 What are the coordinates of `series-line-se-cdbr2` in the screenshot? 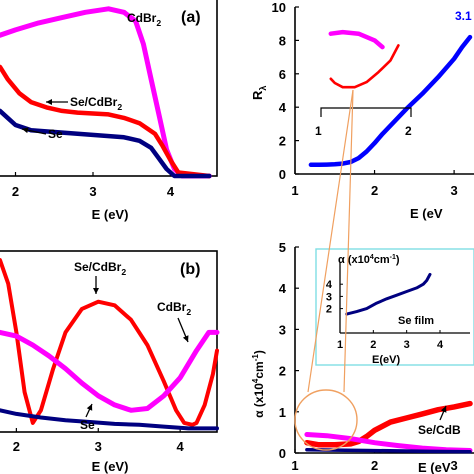 It's located at (106, 121).